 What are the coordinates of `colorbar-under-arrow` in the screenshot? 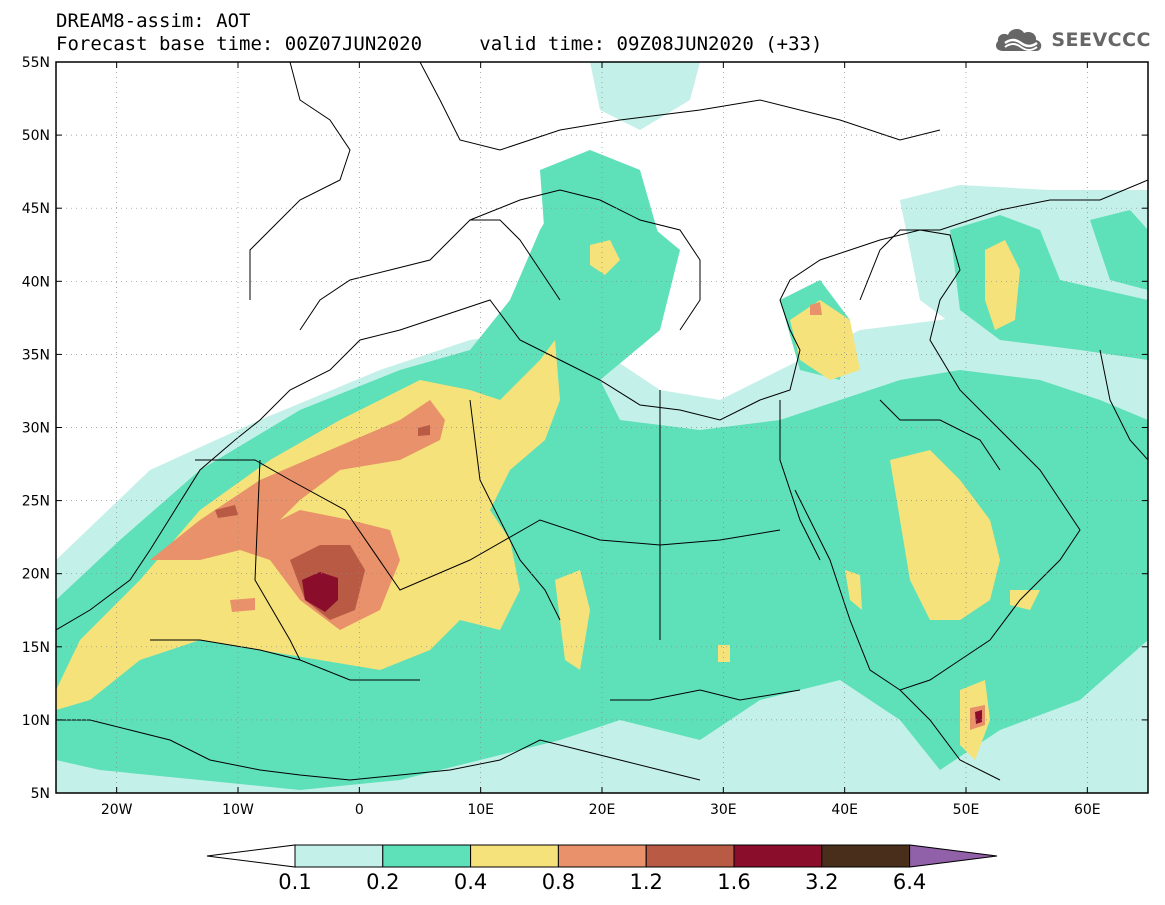 It's located at (251, 856).